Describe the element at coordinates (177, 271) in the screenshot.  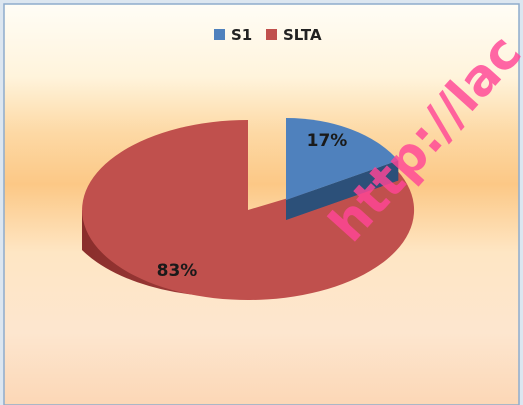
I see `data-label-slta: 83%` at that location.